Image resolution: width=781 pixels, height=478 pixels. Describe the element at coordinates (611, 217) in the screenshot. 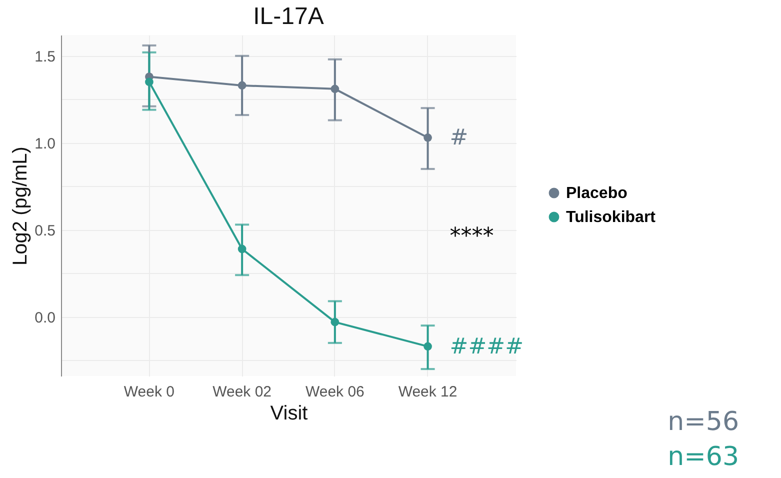

I see `legend-label: Tulisokibart` at that location.